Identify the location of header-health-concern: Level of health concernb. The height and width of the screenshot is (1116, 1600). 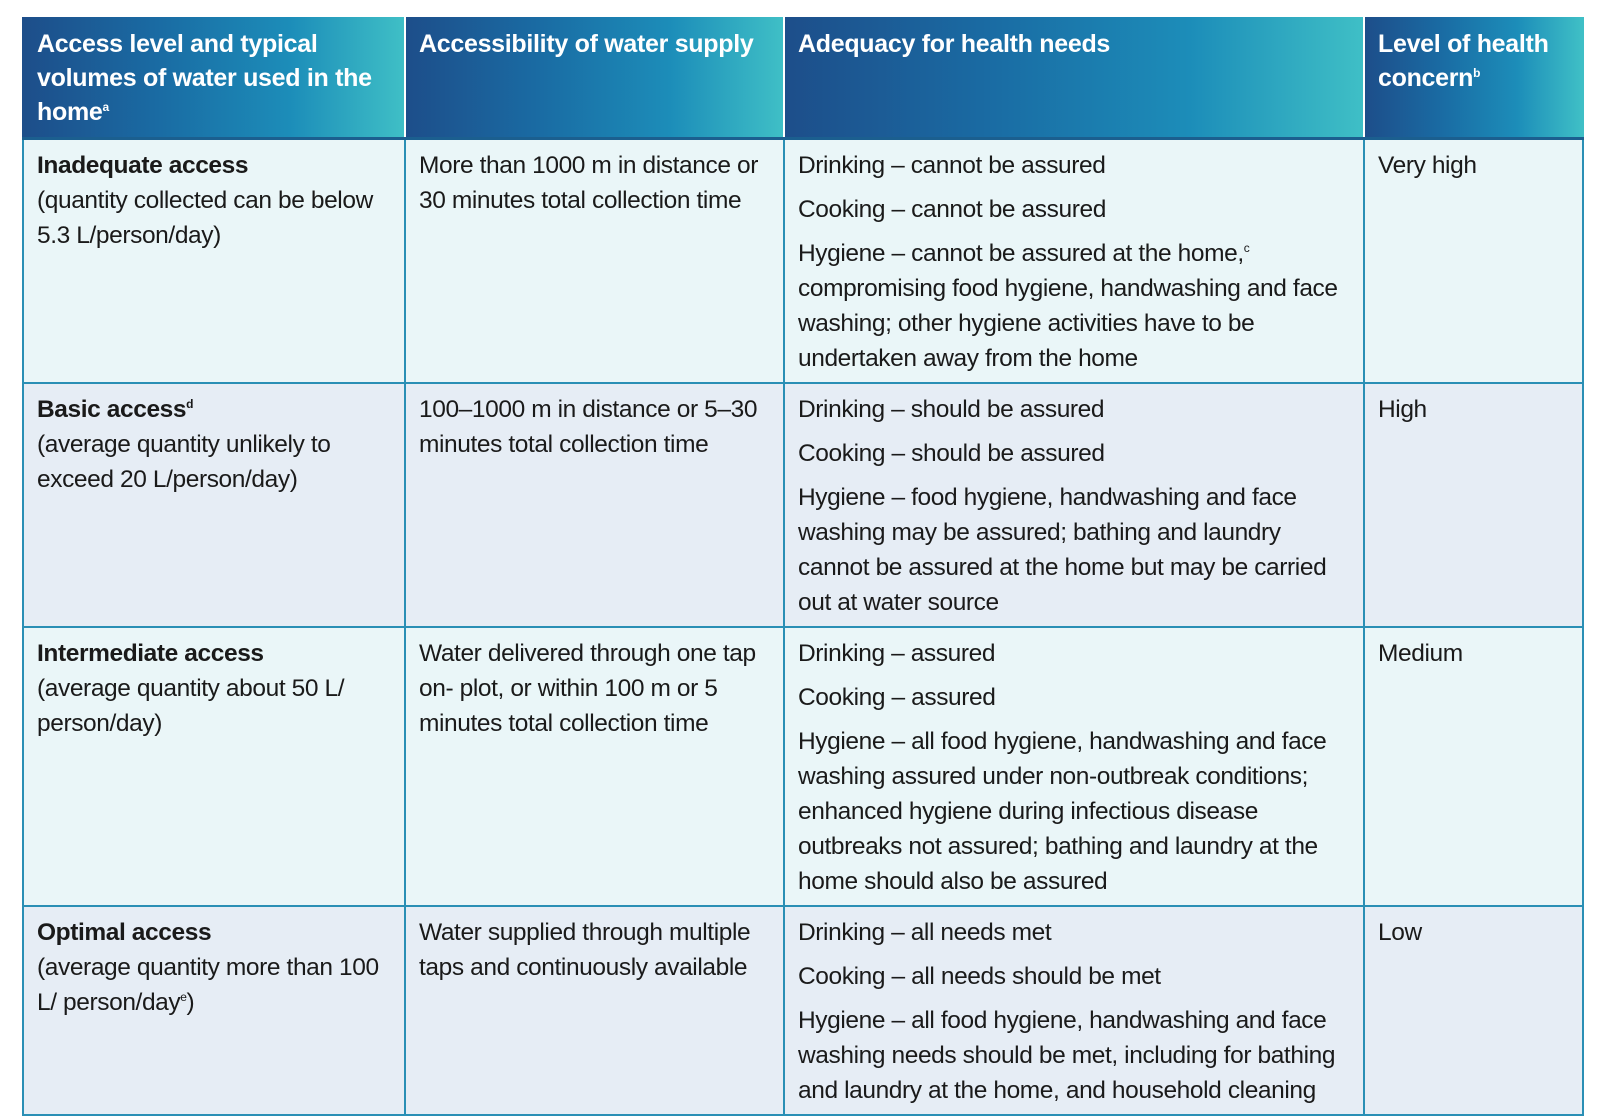
(1473, 78).